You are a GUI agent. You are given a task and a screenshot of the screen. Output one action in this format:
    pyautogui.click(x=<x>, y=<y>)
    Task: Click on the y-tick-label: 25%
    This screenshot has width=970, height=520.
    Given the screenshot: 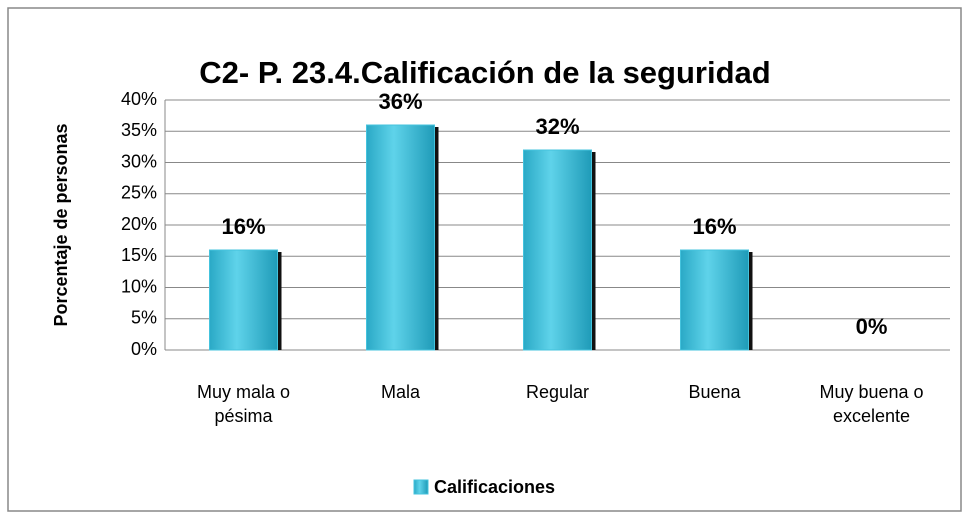 What is the action you would take?
    pyautogui.click(x=139, y=193)
    